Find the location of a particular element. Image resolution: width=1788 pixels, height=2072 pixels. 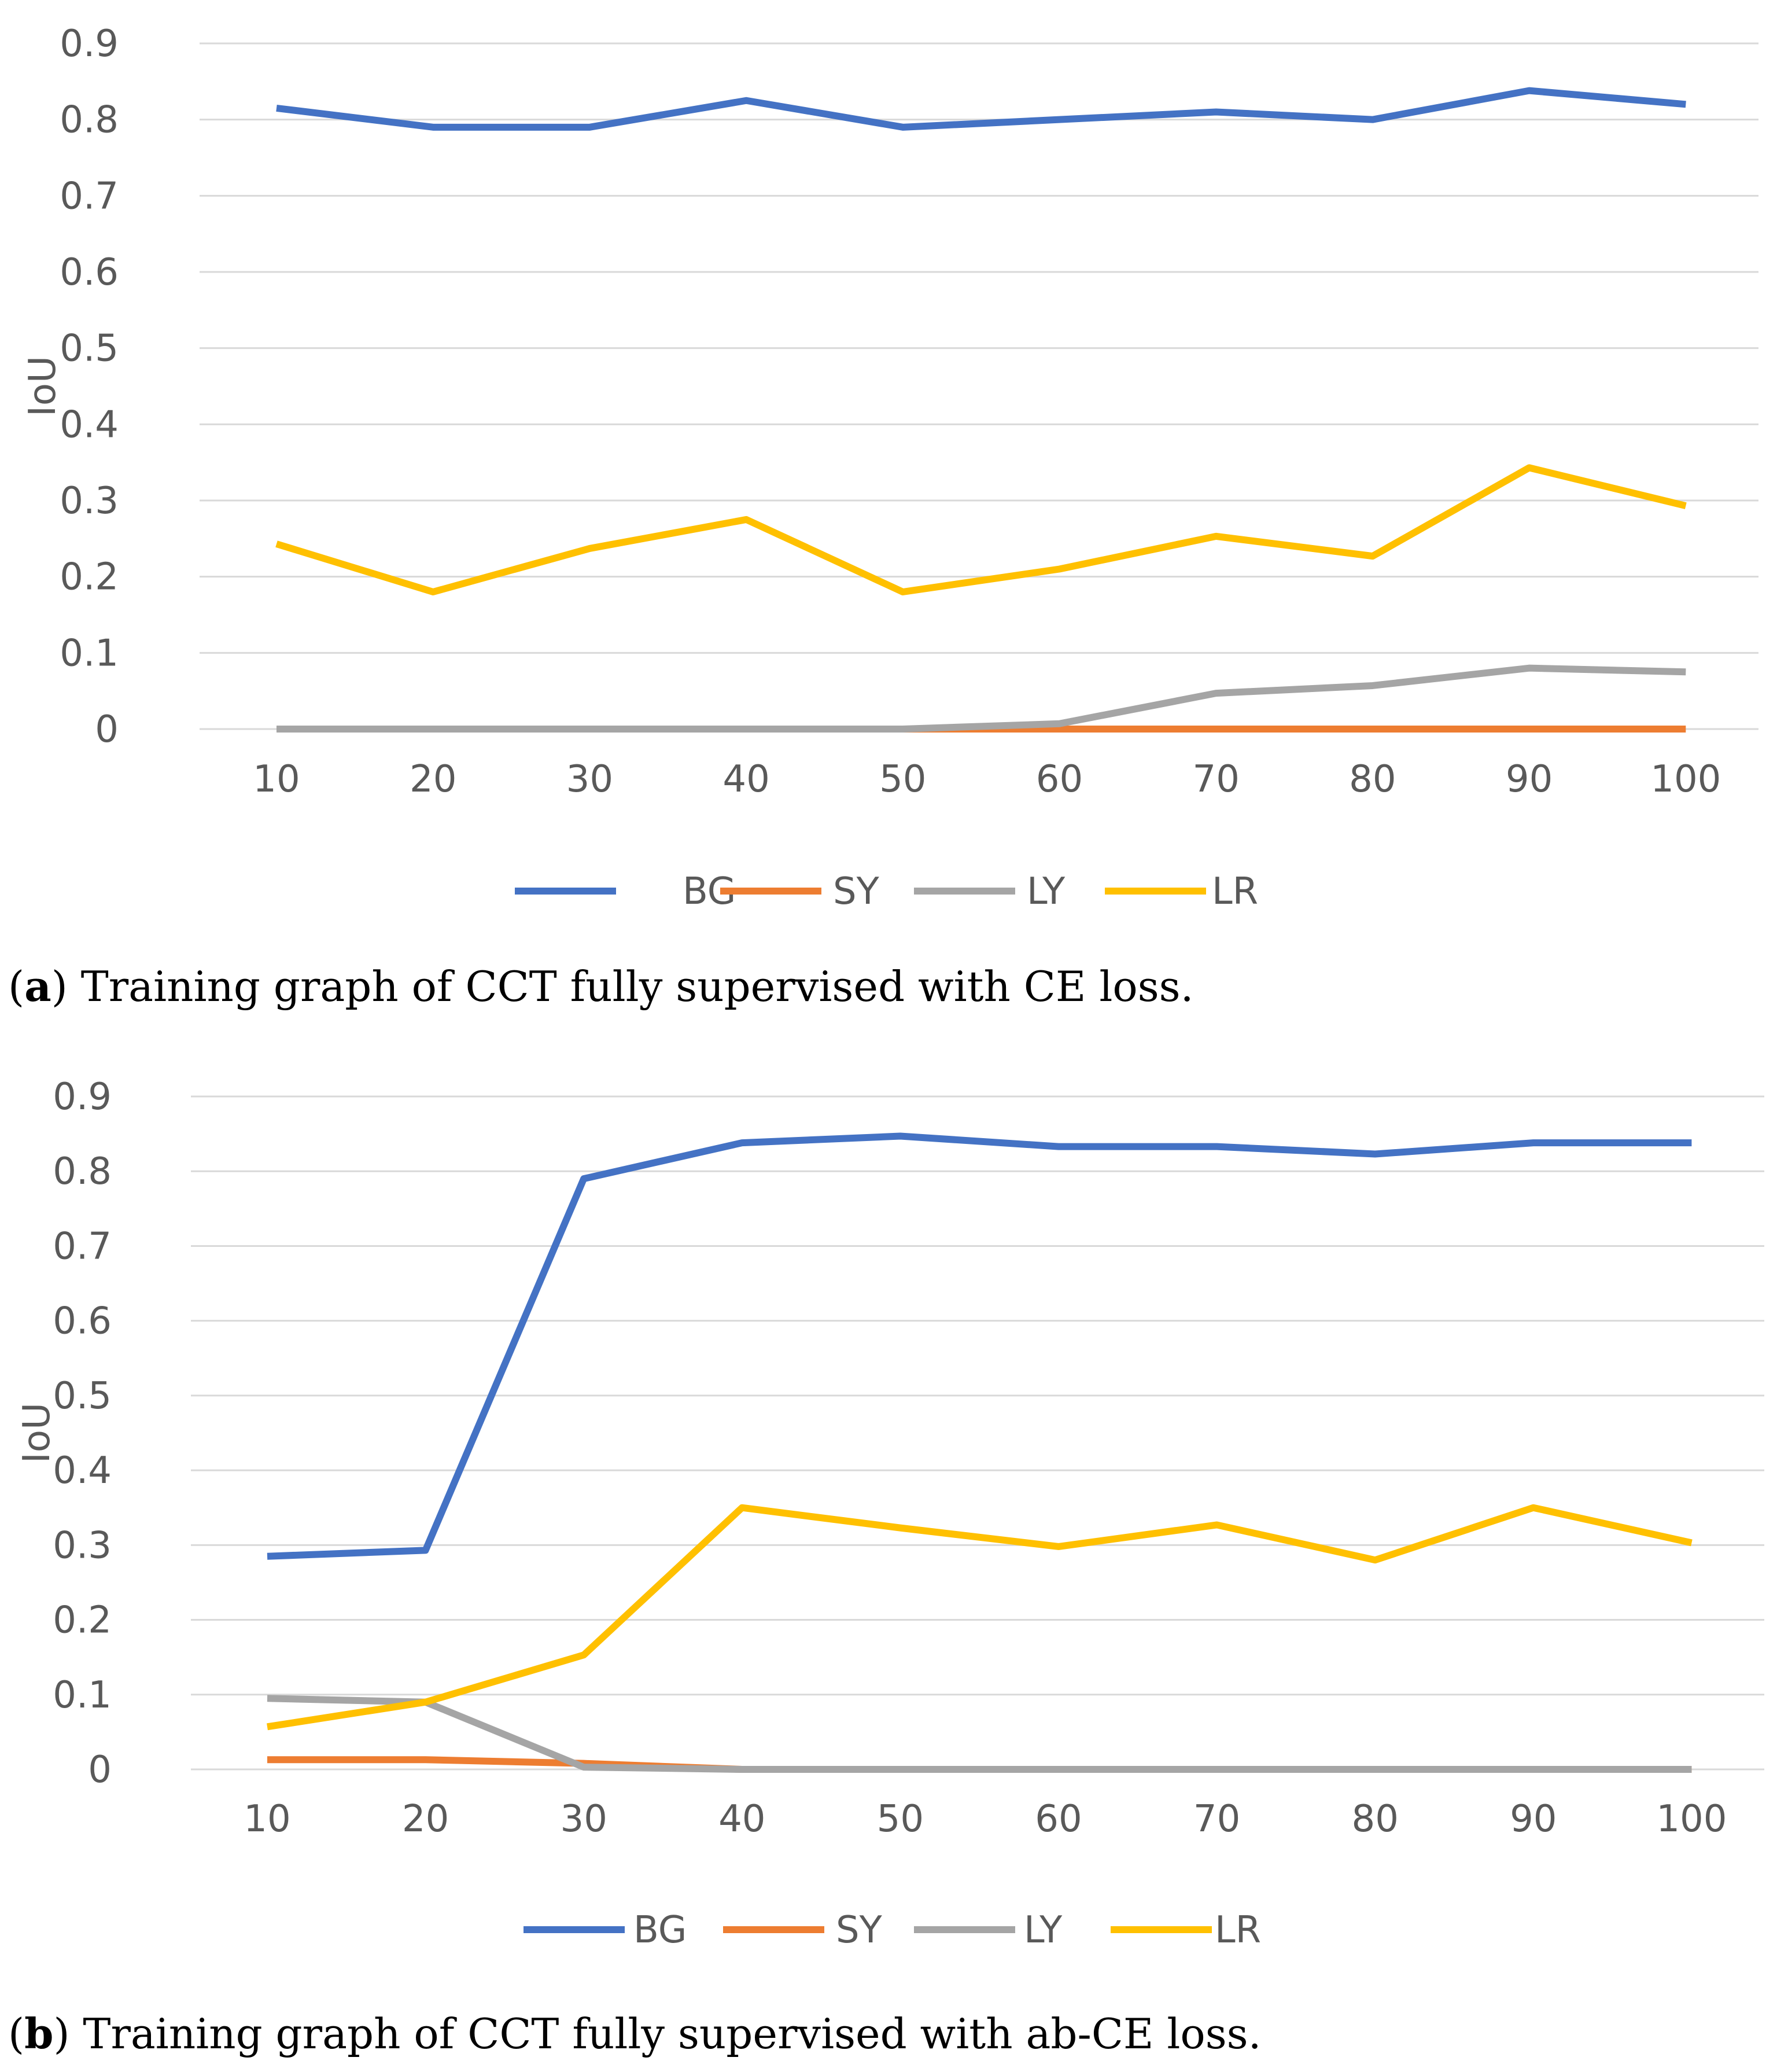

chart-a-xtick-label-9: 100 is located at coordinates (1685, 780).